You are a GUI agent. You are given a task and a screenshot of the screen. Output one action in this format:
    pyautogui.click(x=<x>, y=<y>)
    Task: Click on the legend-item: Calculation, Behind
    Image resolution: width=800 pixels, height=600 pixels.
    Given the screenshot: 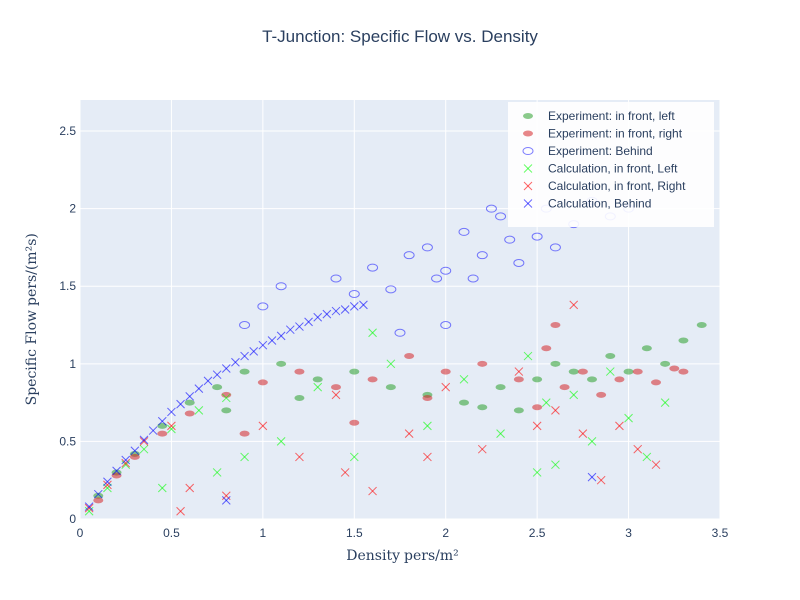 What is the action you would take?
    pyautogui.click(x=599, y=204)
    